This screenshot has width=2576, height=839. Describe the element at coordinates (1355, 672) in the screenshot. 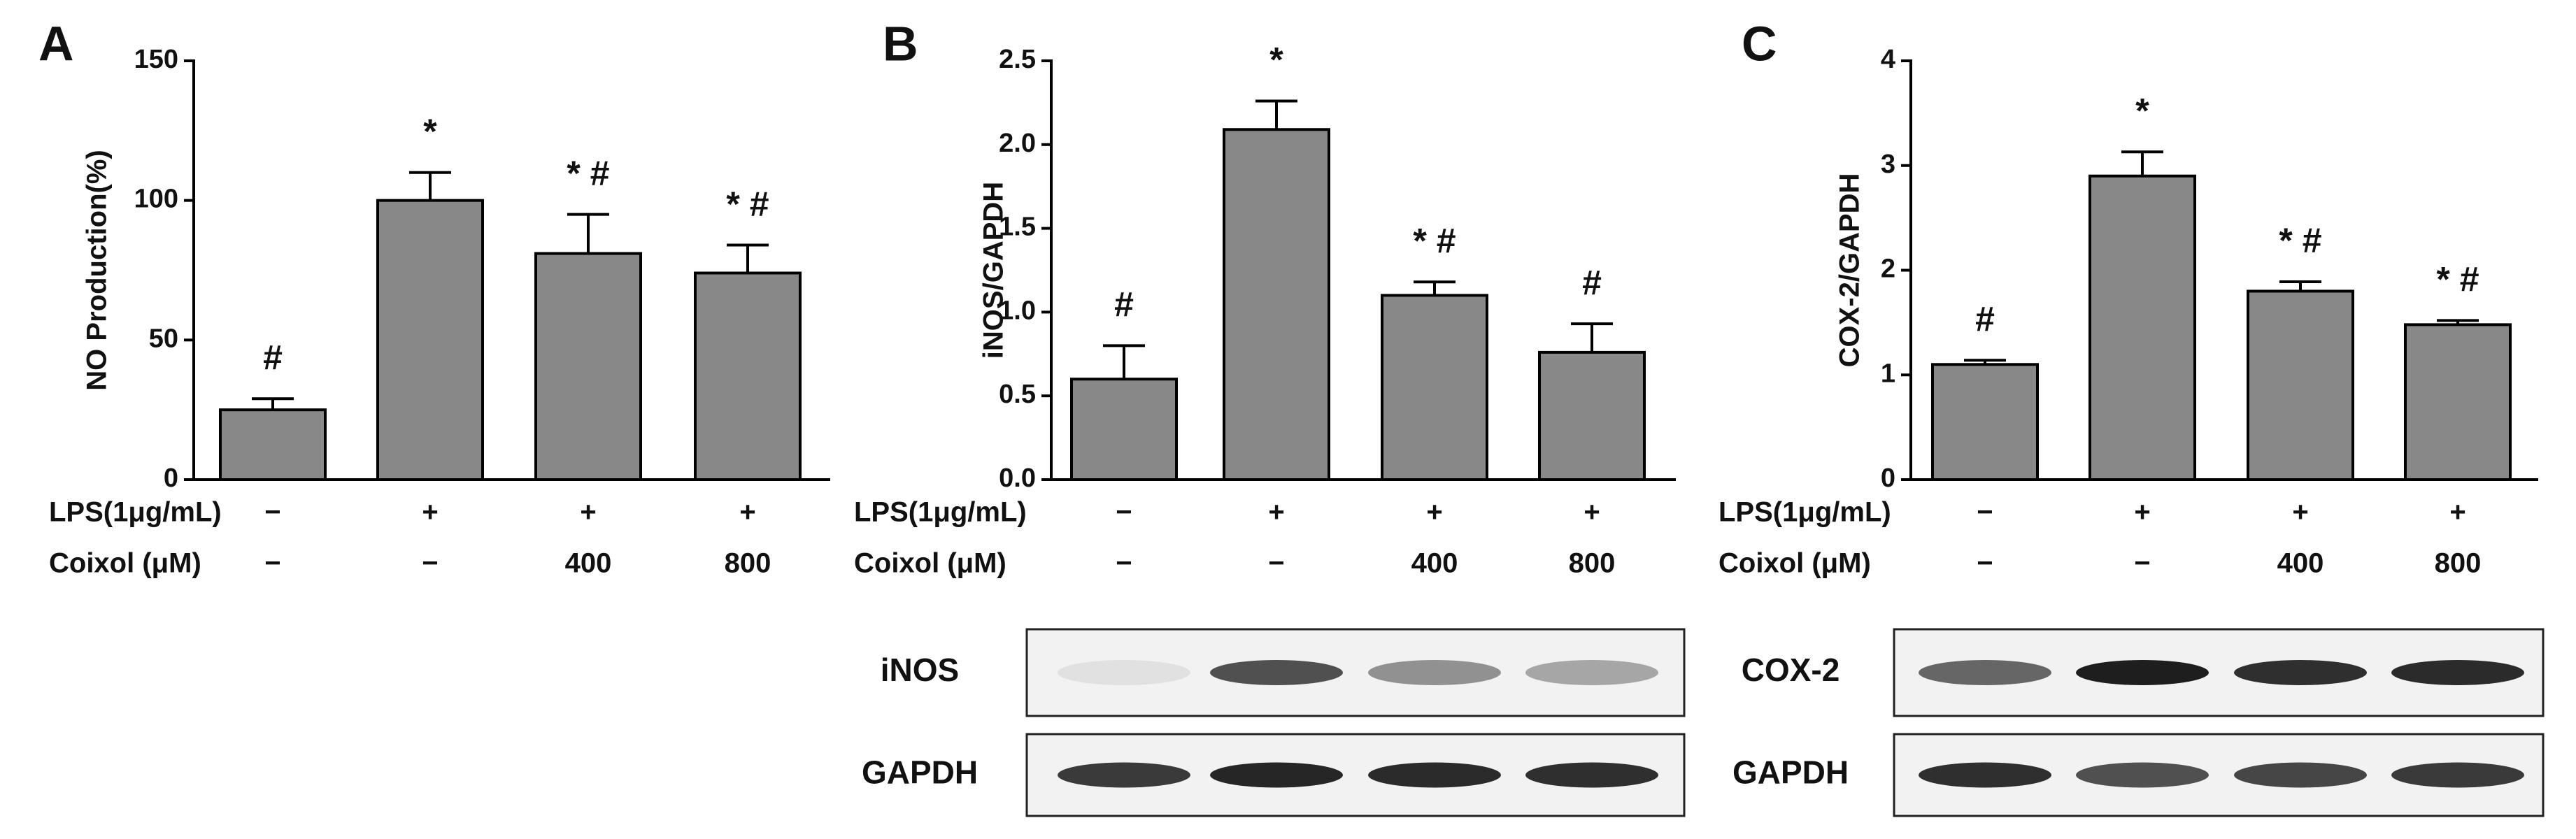

I see `blot-frame` at that location.